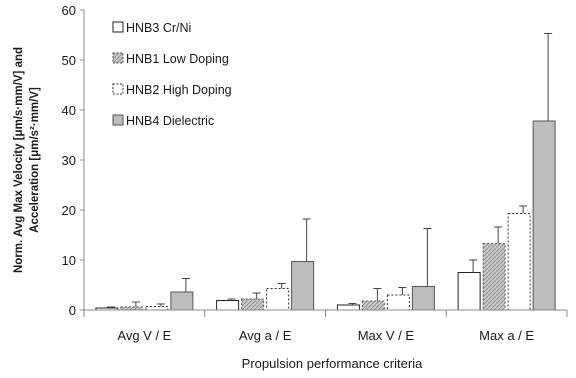 The height and width of the screenshot is (378, 576). Describe the element at coordinates (19, 160) in the screenshot. I see `y-axis-title-line: Norm. Avg Max Velocity [μm/s·mm/V] and` at that location.